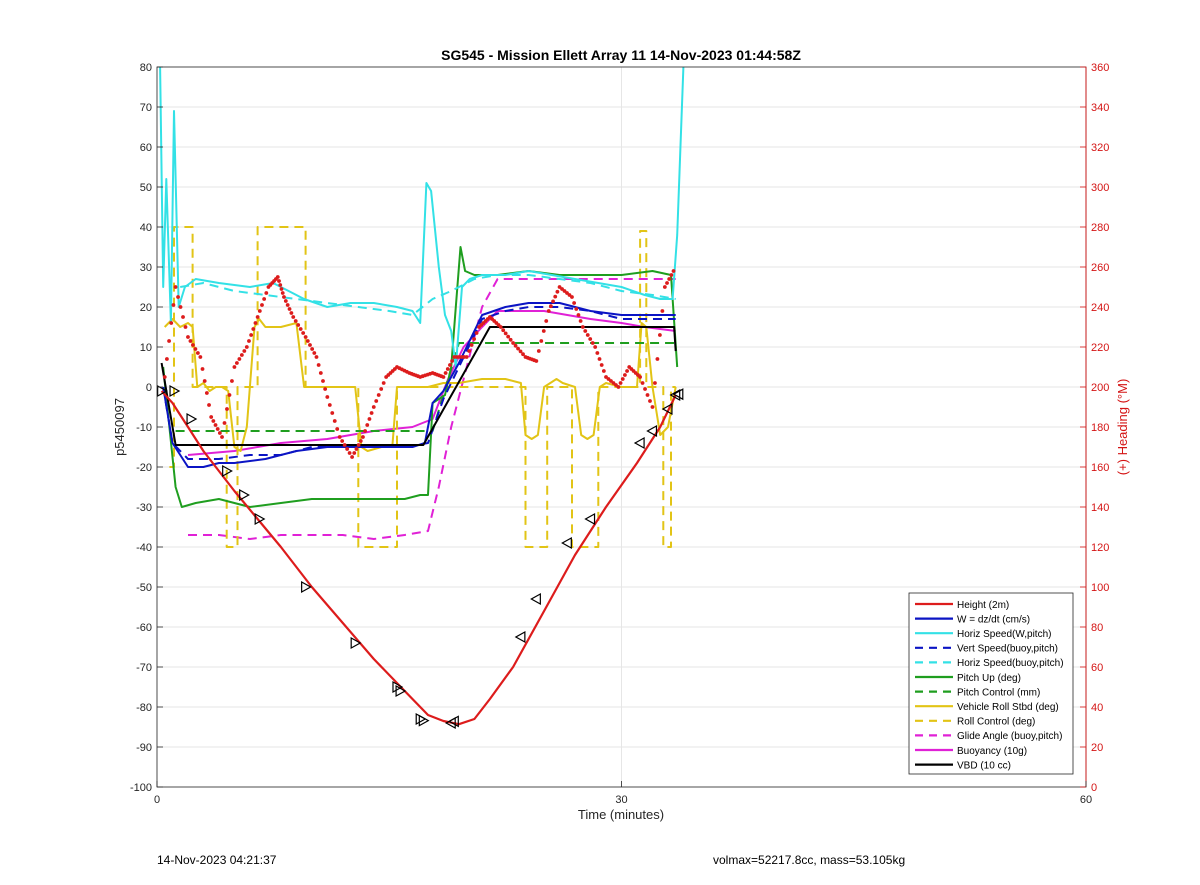 The image size is (1200, 885). Describe the element at coordinates (146, 228) in the screenshot. I see `y-tick-label: 40` at that location.